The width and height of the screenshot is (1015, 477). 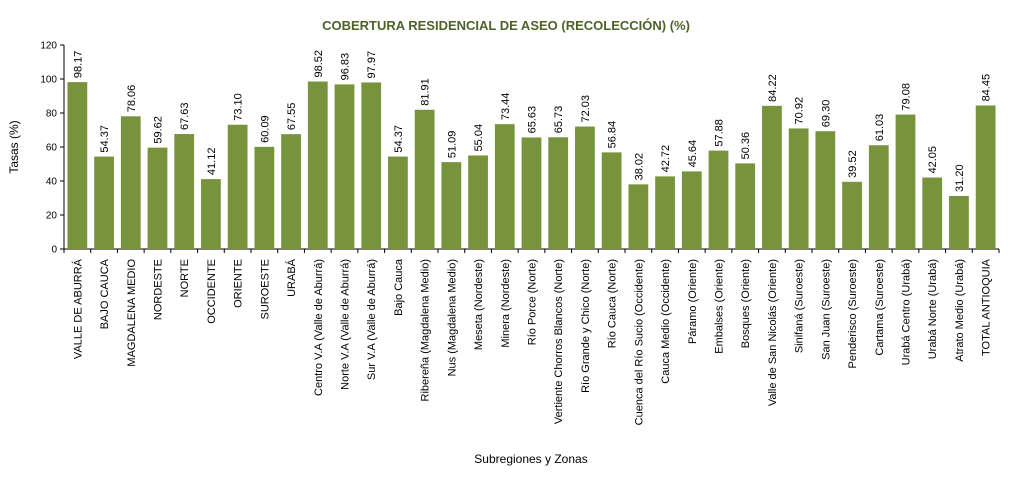 What do you see at coordinates (693, 301) in the screenshot?
I see `category-label: Páramo (Oriente)` at bounding box center [693, 301].